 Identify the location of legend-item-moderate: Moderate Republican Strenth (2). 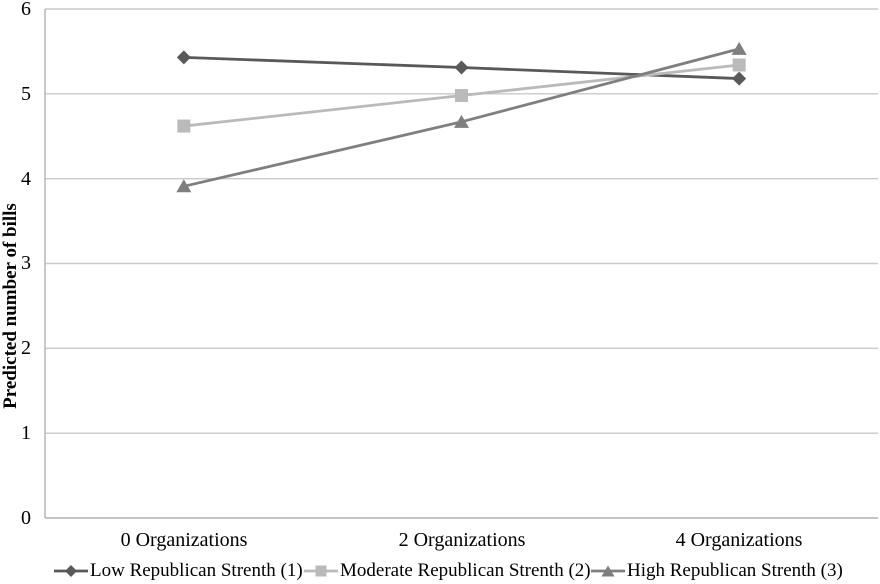
(447, 571).